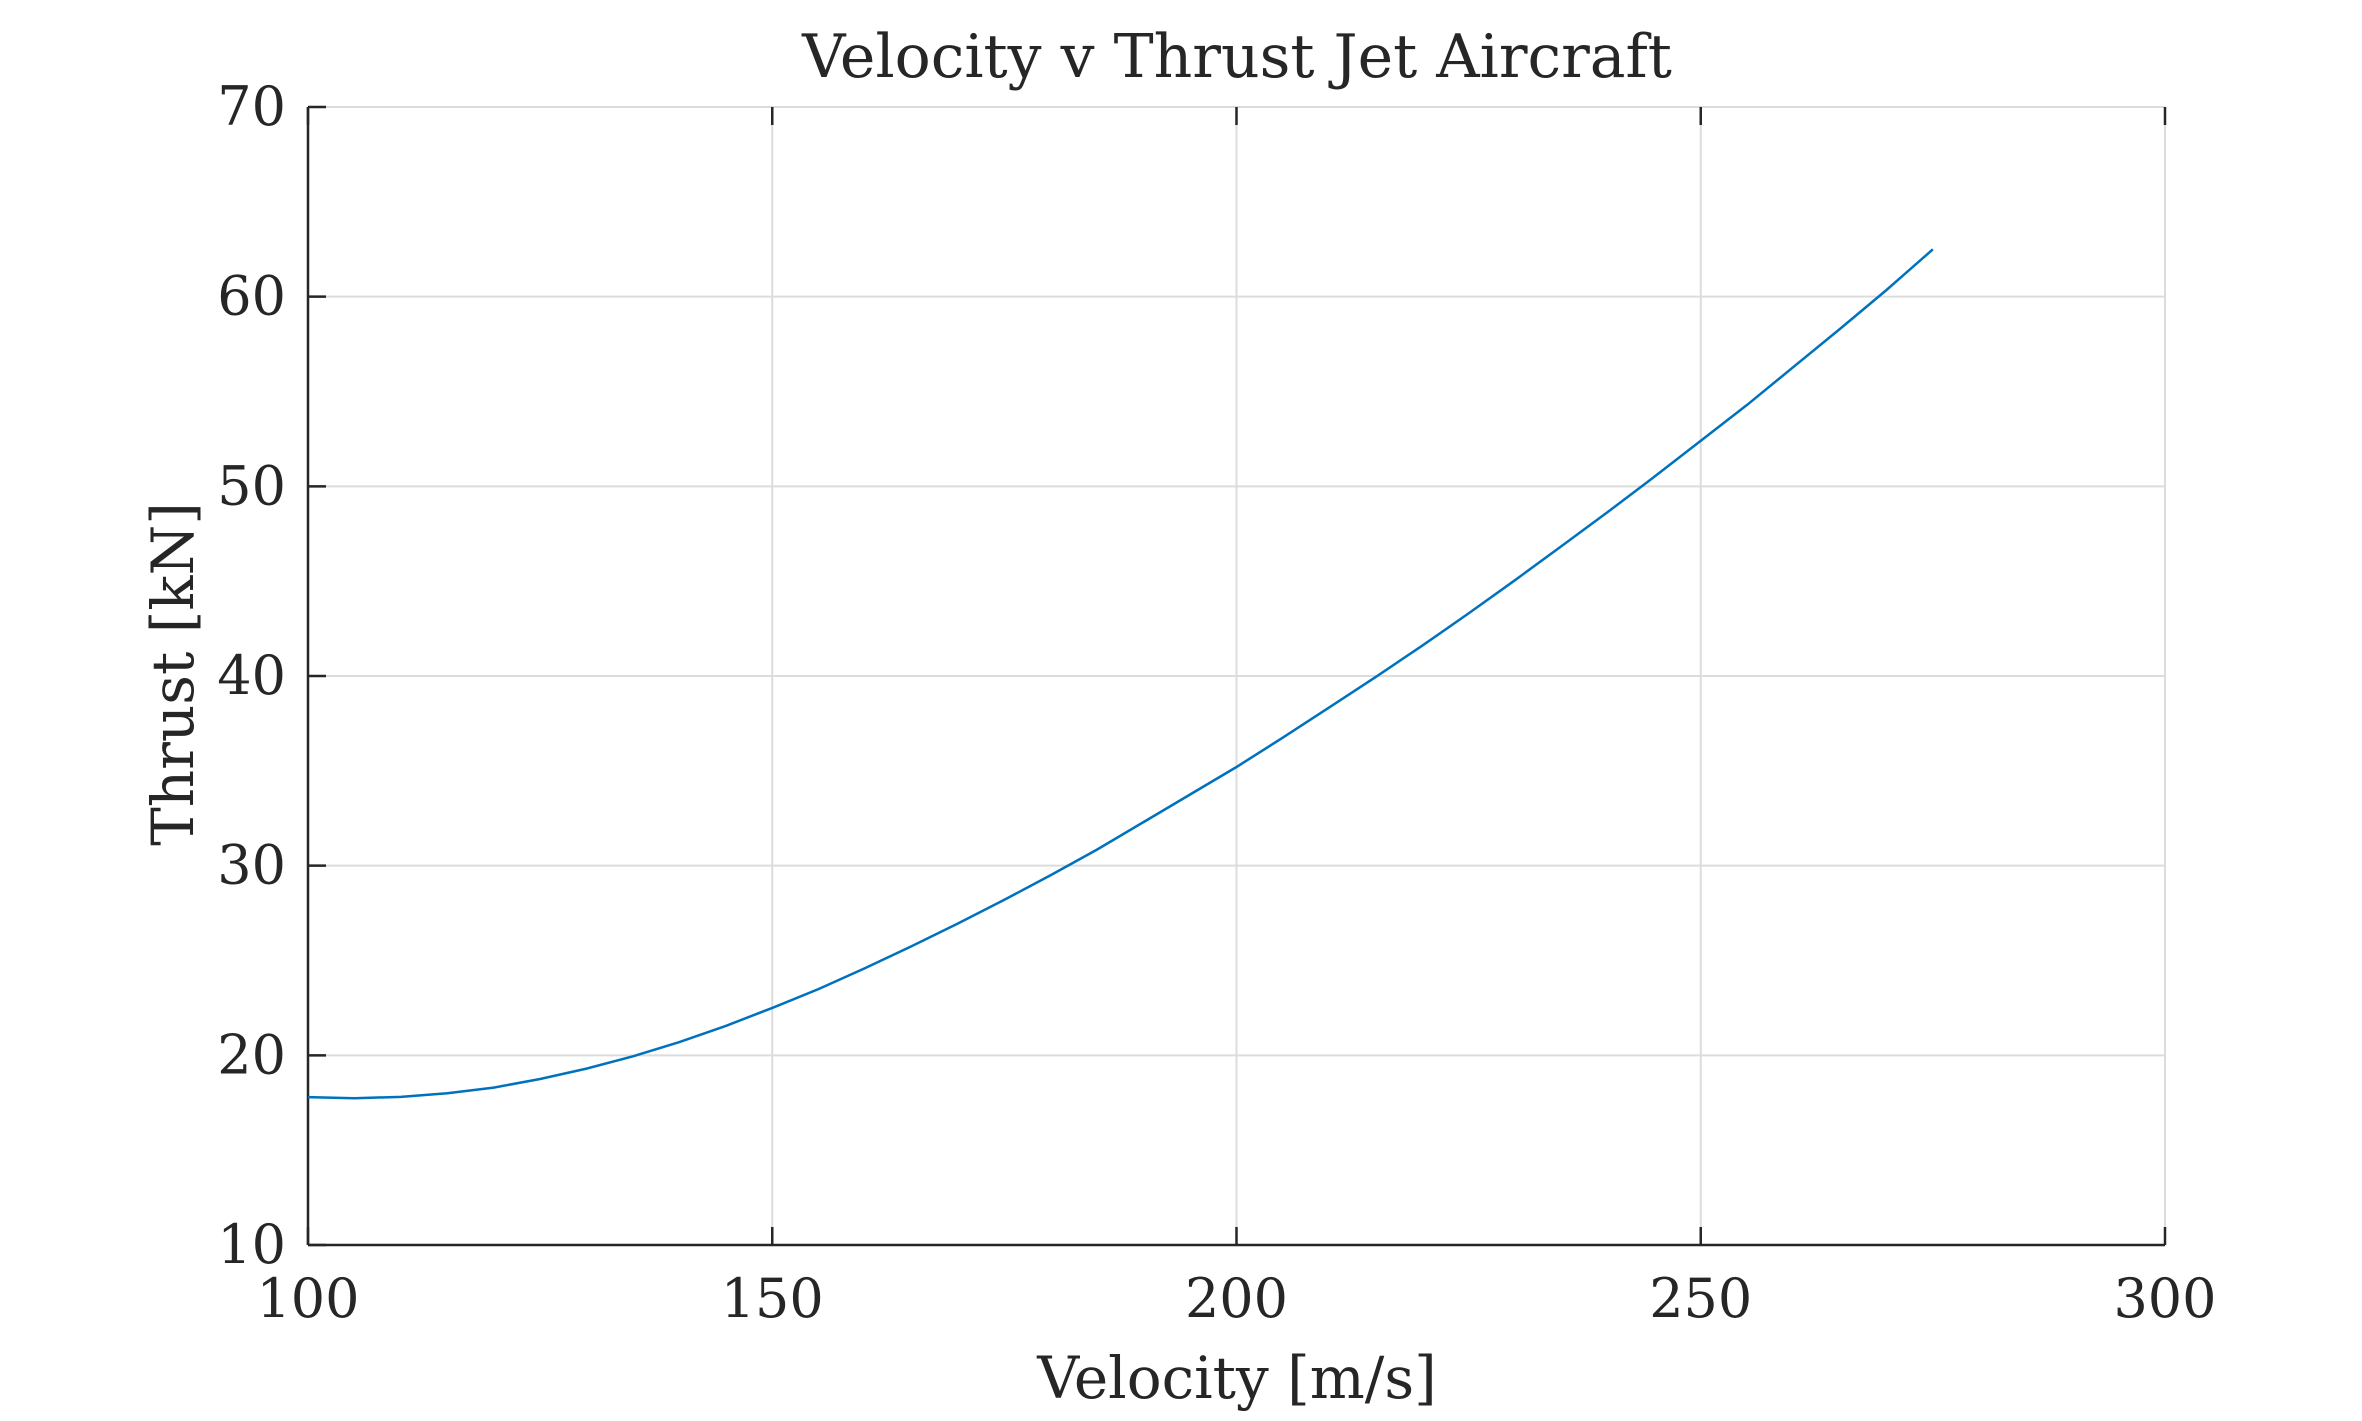 This screenshot has height=1421, width=2362. I want to click on y-tick-label: 60, so click(251, 296).